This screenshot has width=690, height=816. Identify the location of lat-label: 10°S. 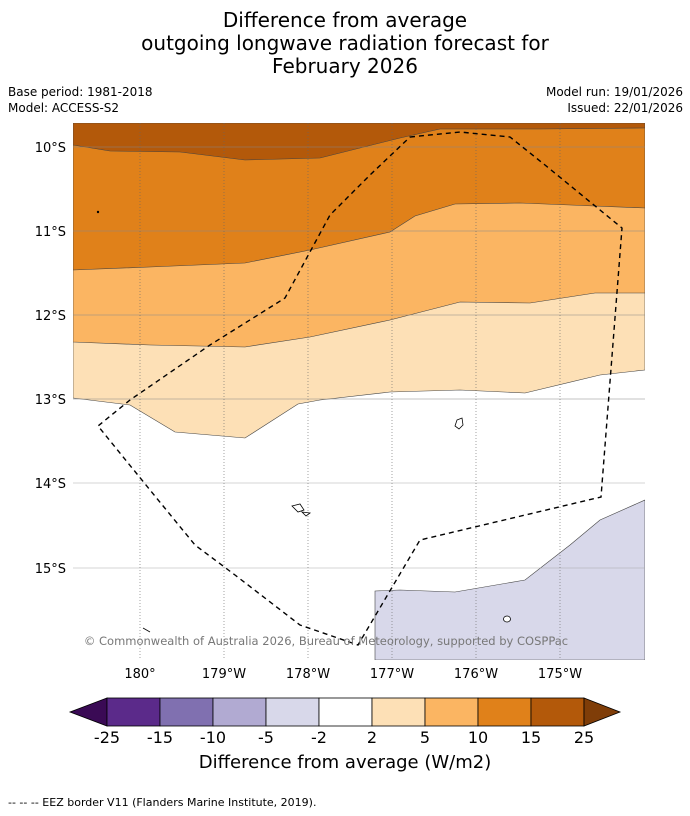
(50, 148).